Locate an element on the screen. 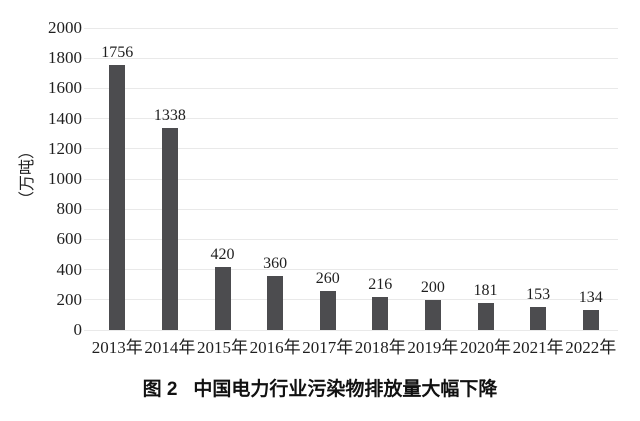  value-label: 260 is located at coordinates (327, 278).